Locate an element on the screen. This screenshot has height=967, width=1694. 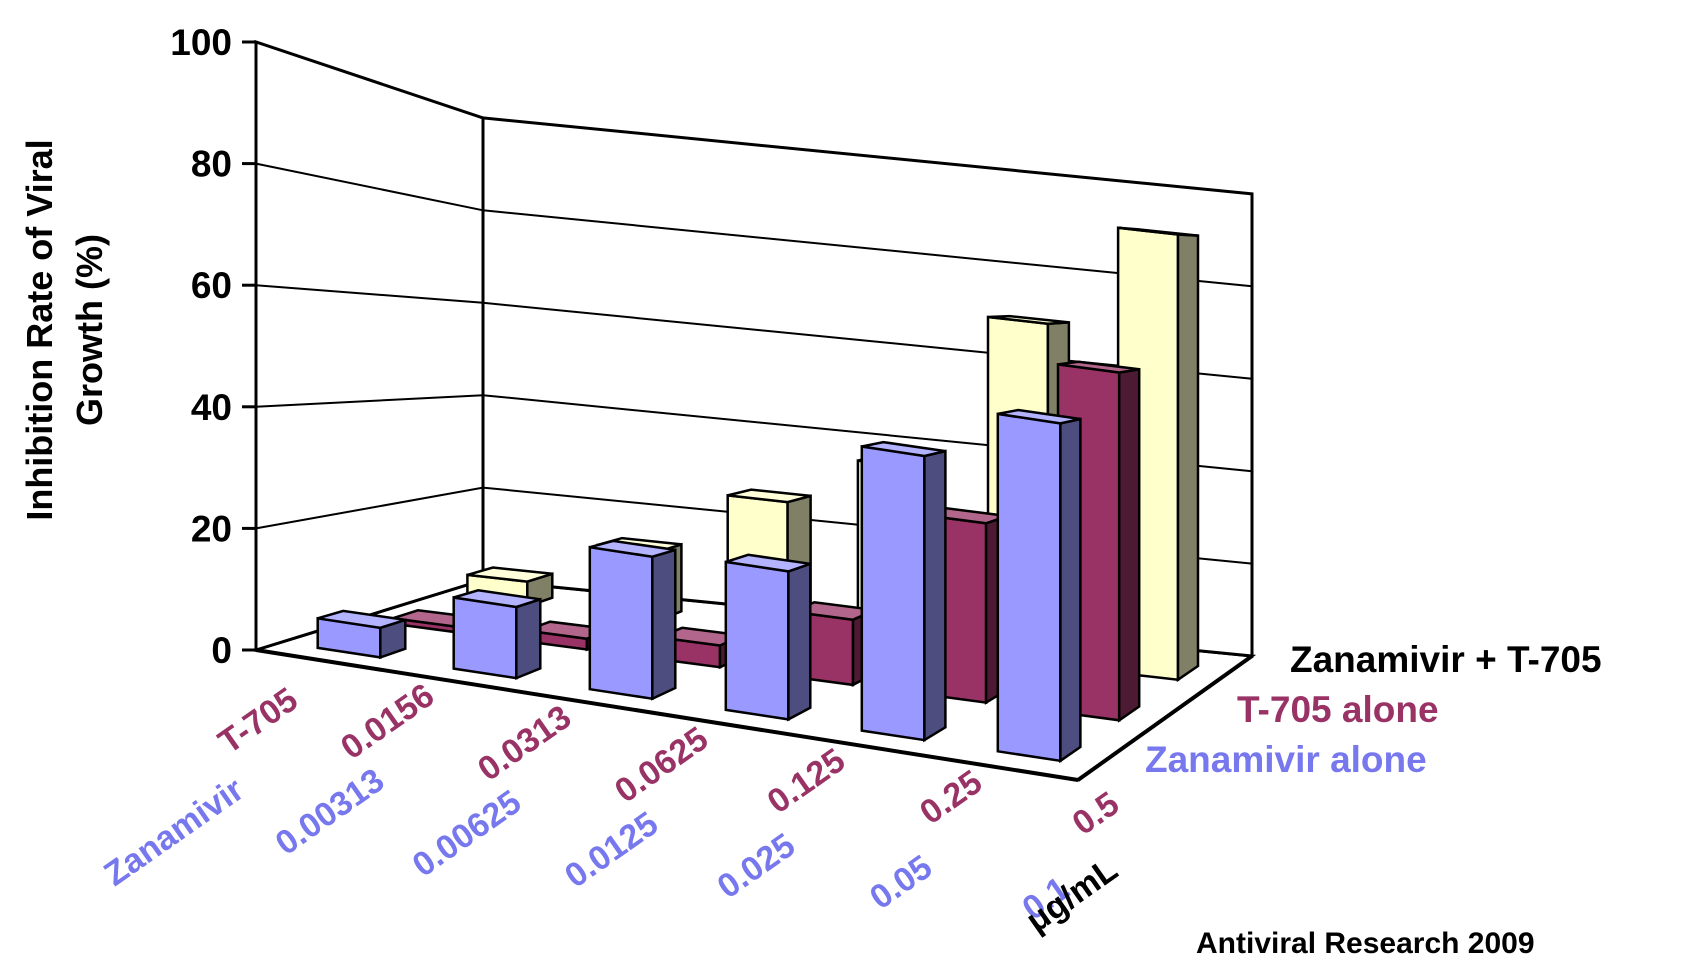
y-tick-label: 40 is located at coordinates (211, 407).